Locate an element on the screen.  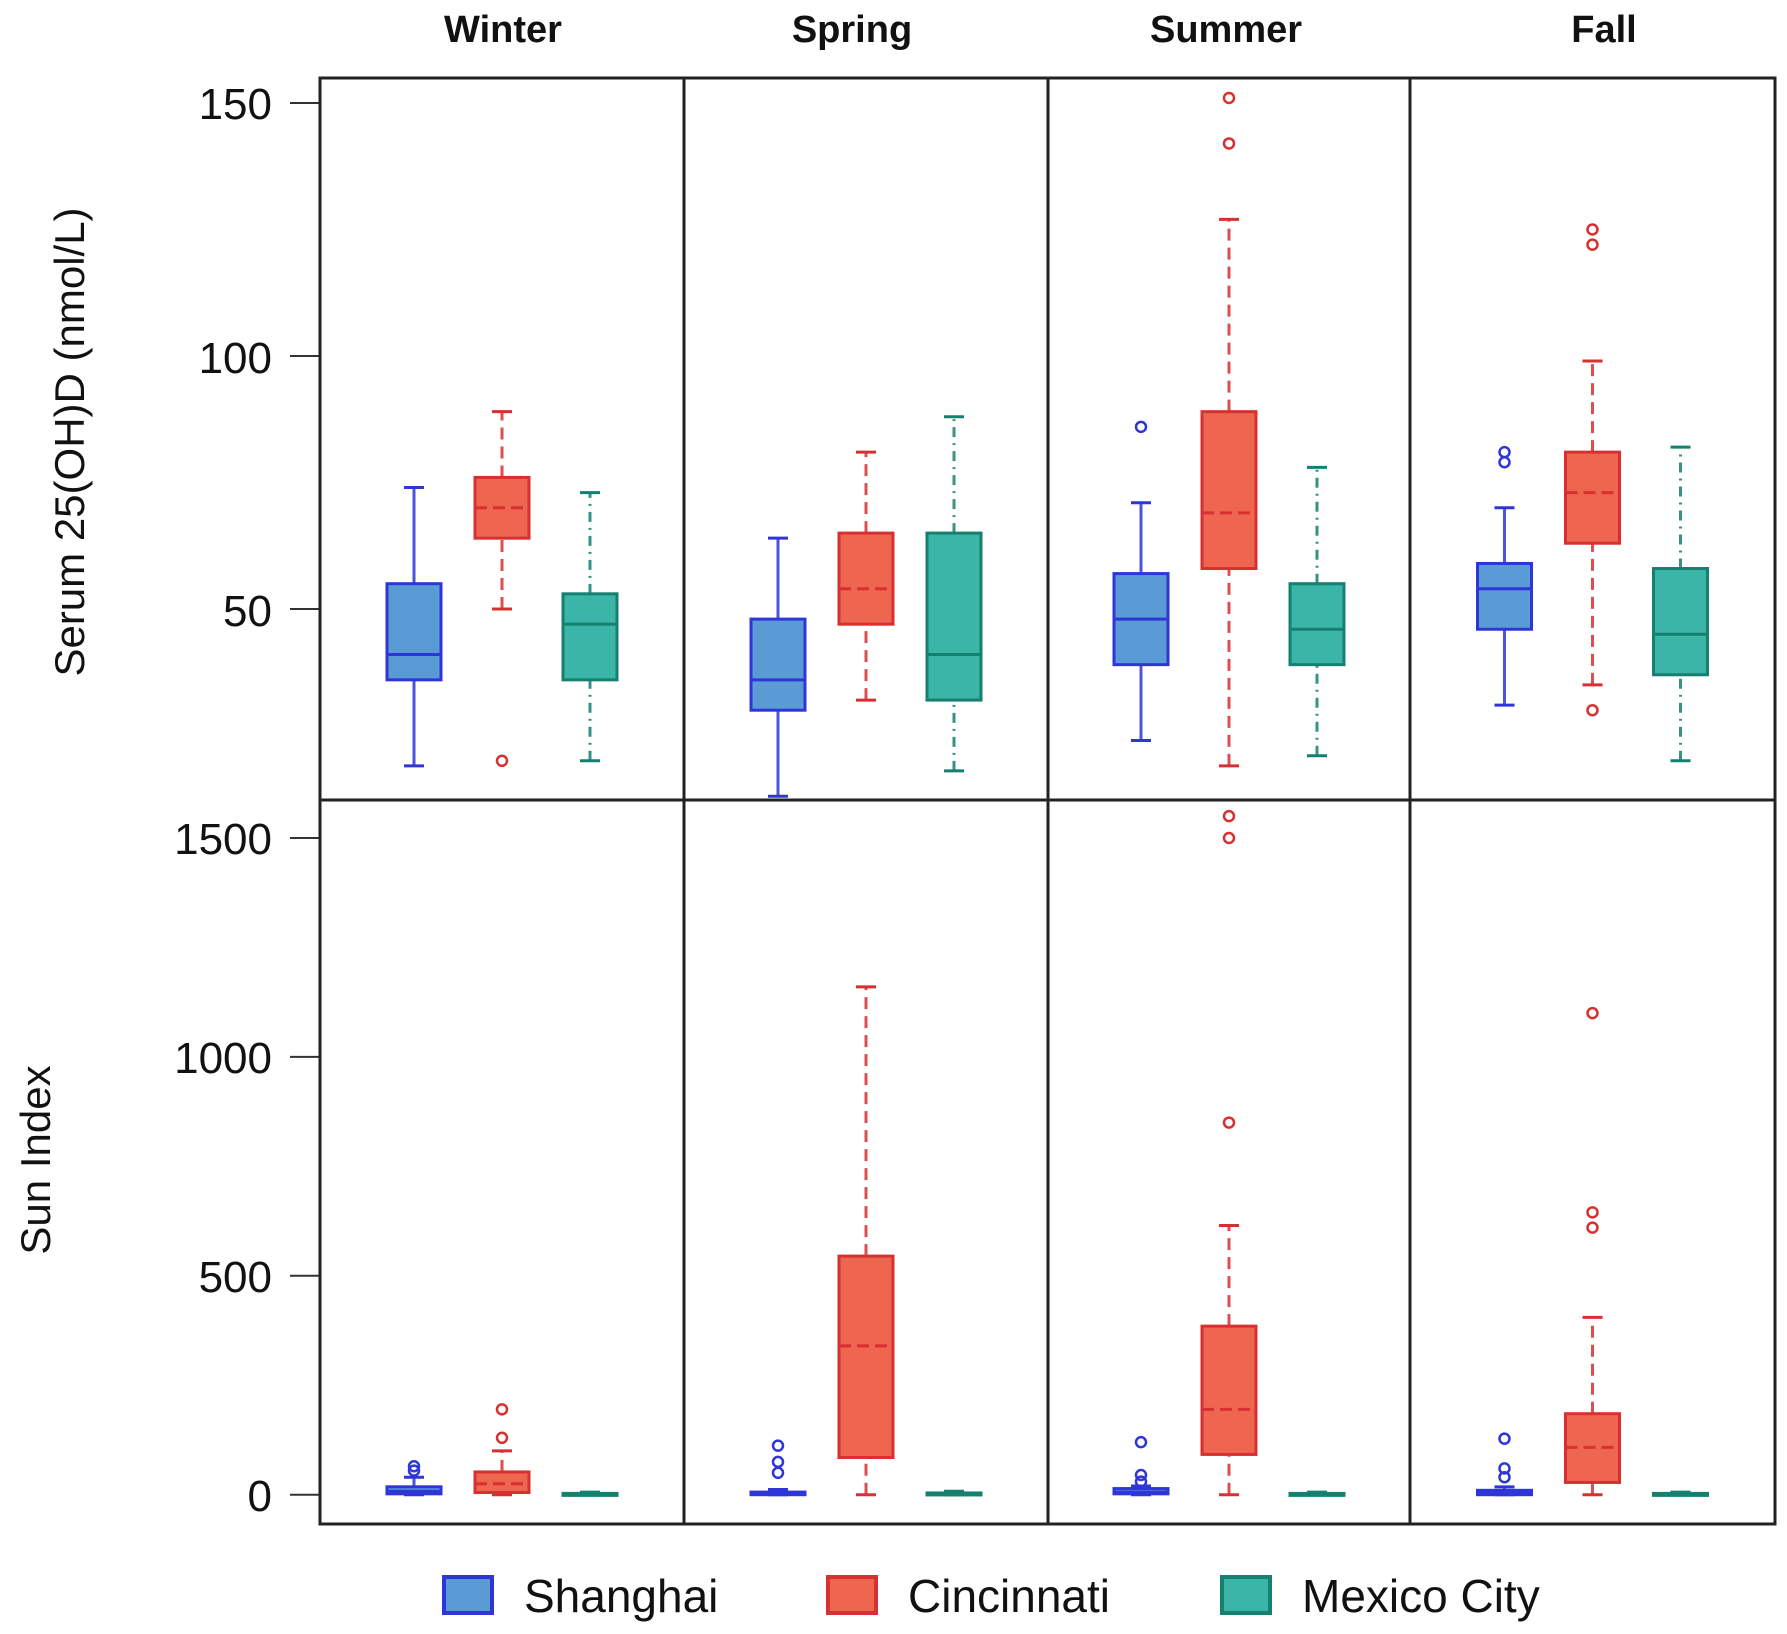
sun-index-fall-mexico-city-box-group is located at coordinates (1680, 1493).